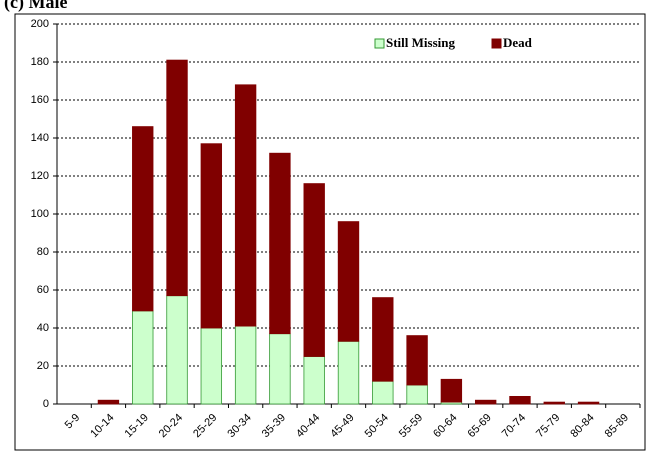 The width and height of the screenshot is (647, 451). Describe the element at coordinates (43, 252) in the screenshot. I see `y-tick-label: 80` at that location.